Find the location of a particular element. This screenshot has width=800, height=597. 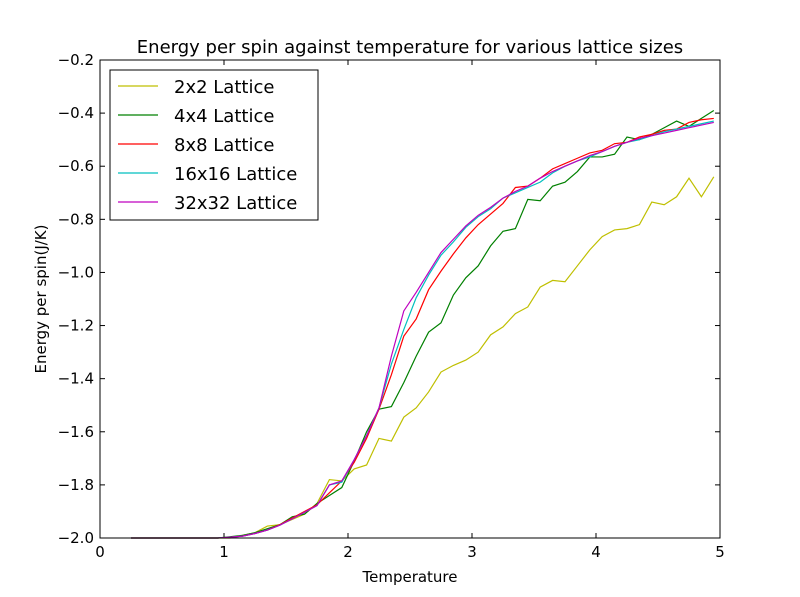

y-tick-label: −0.4 is located at coordinates (76, 113).